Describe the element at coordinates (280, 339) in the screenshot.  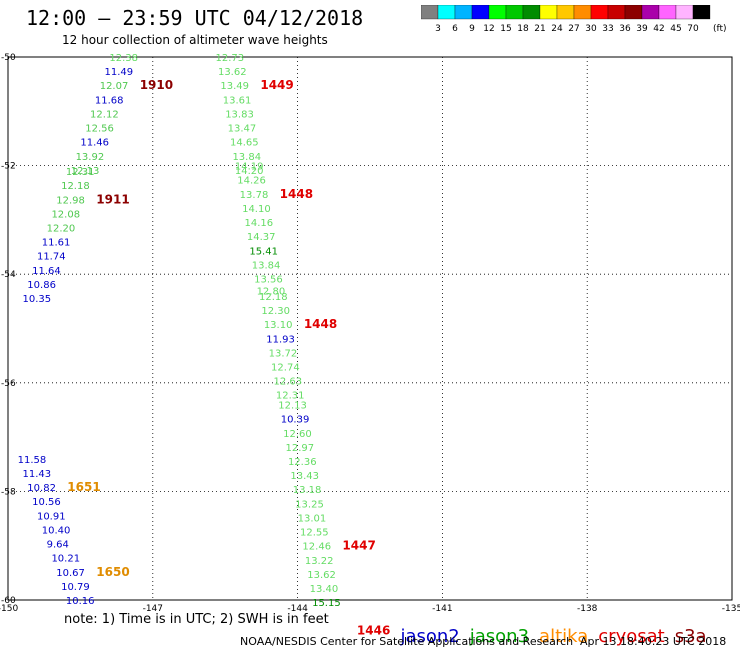
I see `wave-height-value: 11.93` at that location.